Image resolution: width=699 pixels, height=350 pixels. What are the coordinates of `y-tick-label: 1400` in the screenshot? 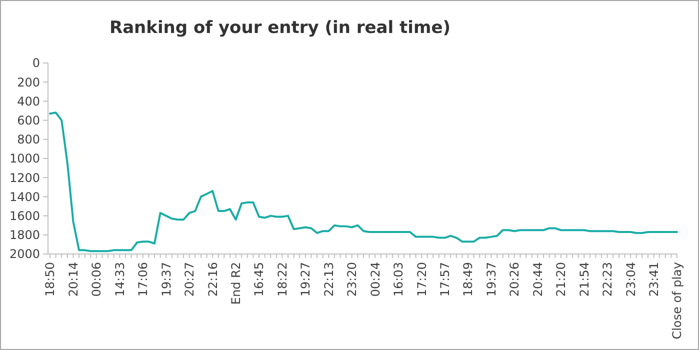 It's located at (24, 197).